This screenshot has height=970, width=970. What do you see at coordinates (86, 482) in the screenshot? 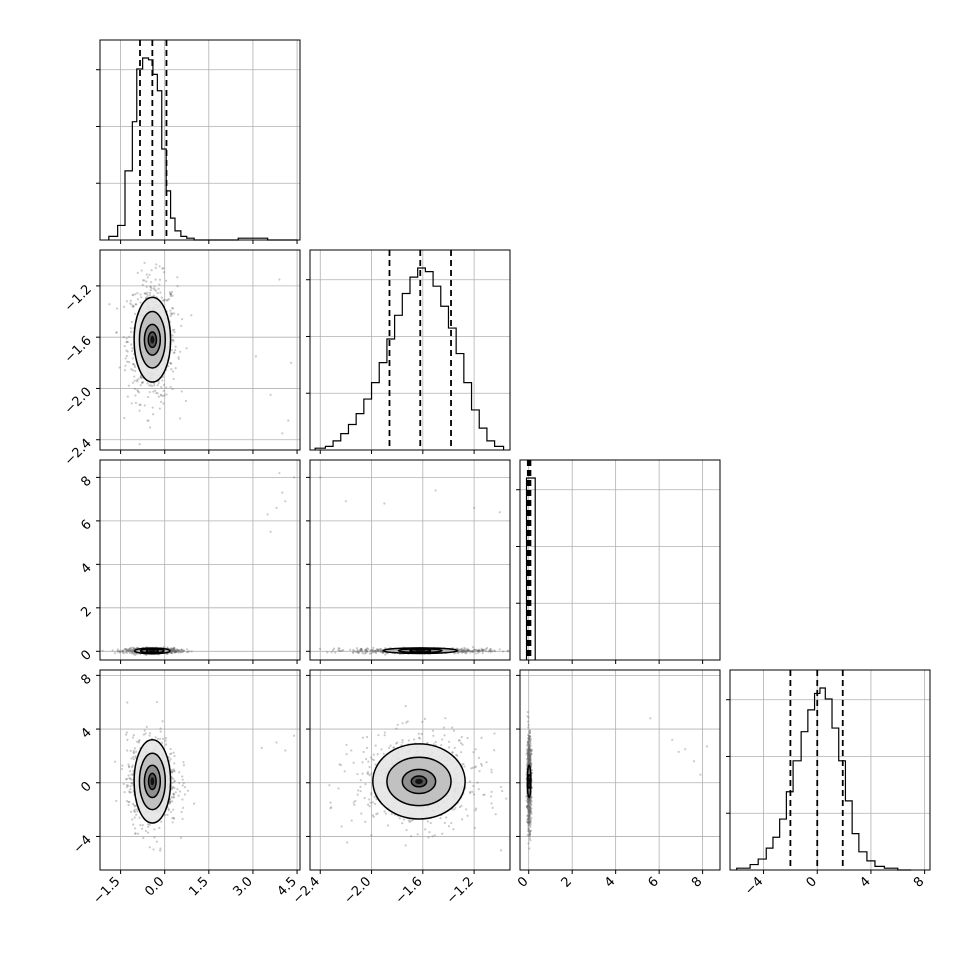
I see `y-tick-label: 8` at bounding box center [86, 482].